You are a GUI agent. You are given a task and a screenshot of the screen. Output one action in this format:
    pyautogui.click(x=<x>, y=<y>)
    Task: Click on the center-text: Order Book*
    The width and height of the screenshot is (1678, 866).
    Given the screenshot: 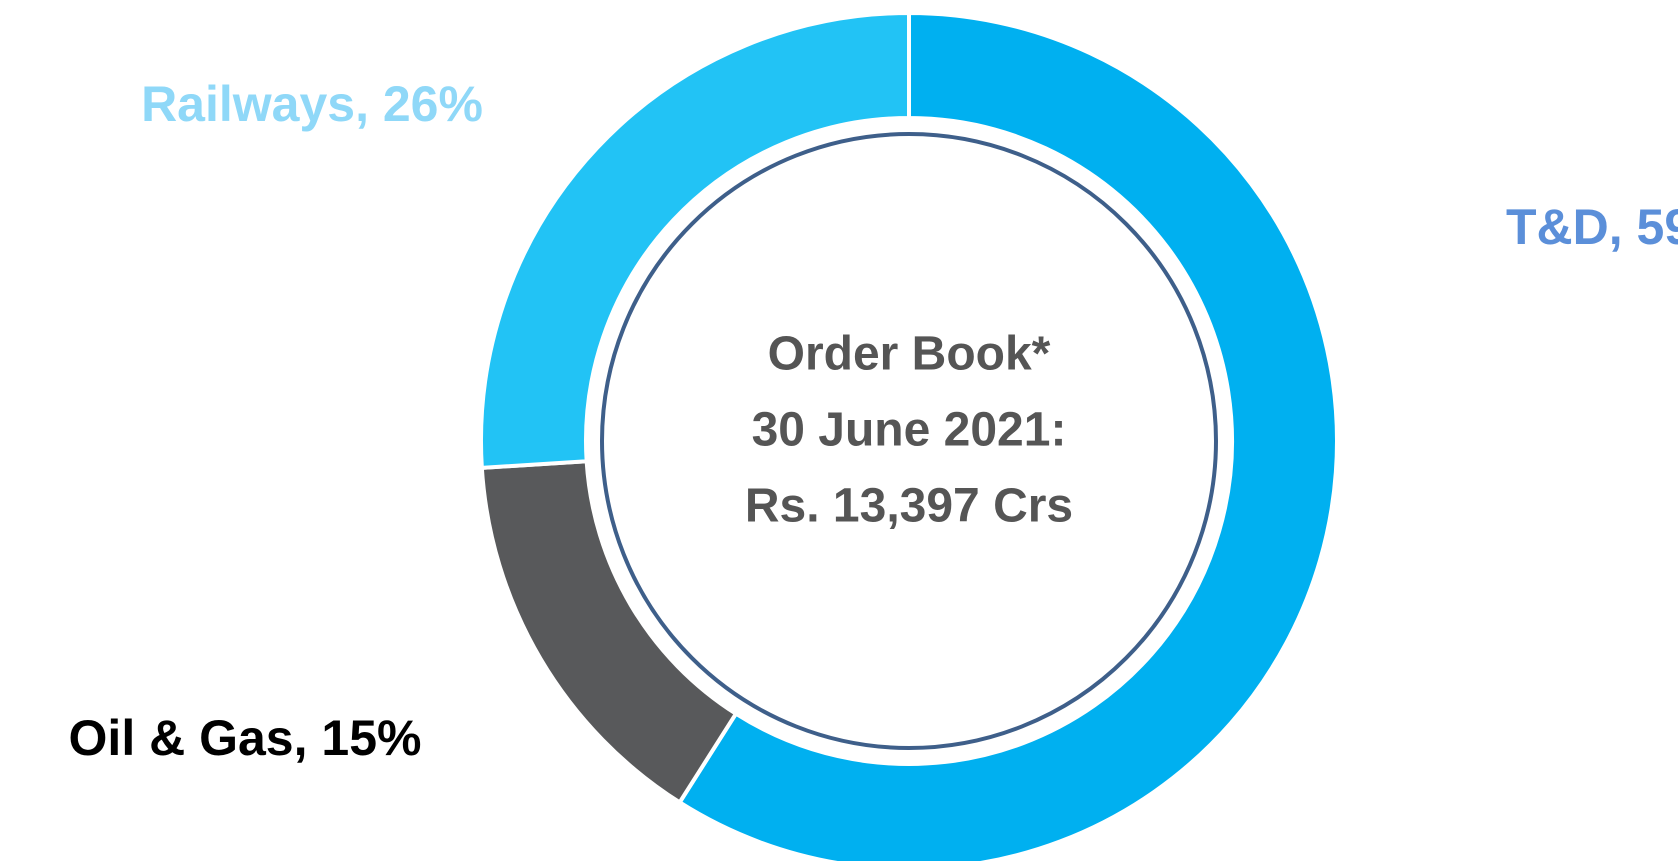 What is the action you would take?
    pyautogui.click(x=909, y=354)
    